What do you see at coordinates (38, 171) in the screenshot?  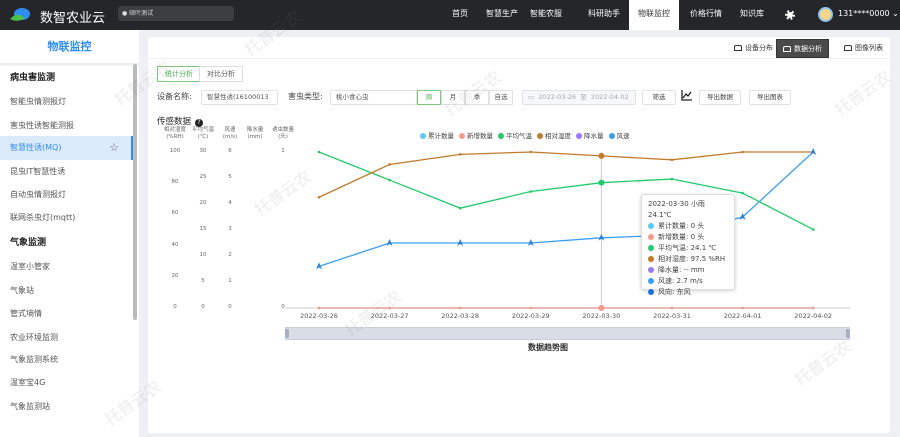 I see `sidebar-item: 昆虫IT智慧性诱` at bounding box center [38, 171].